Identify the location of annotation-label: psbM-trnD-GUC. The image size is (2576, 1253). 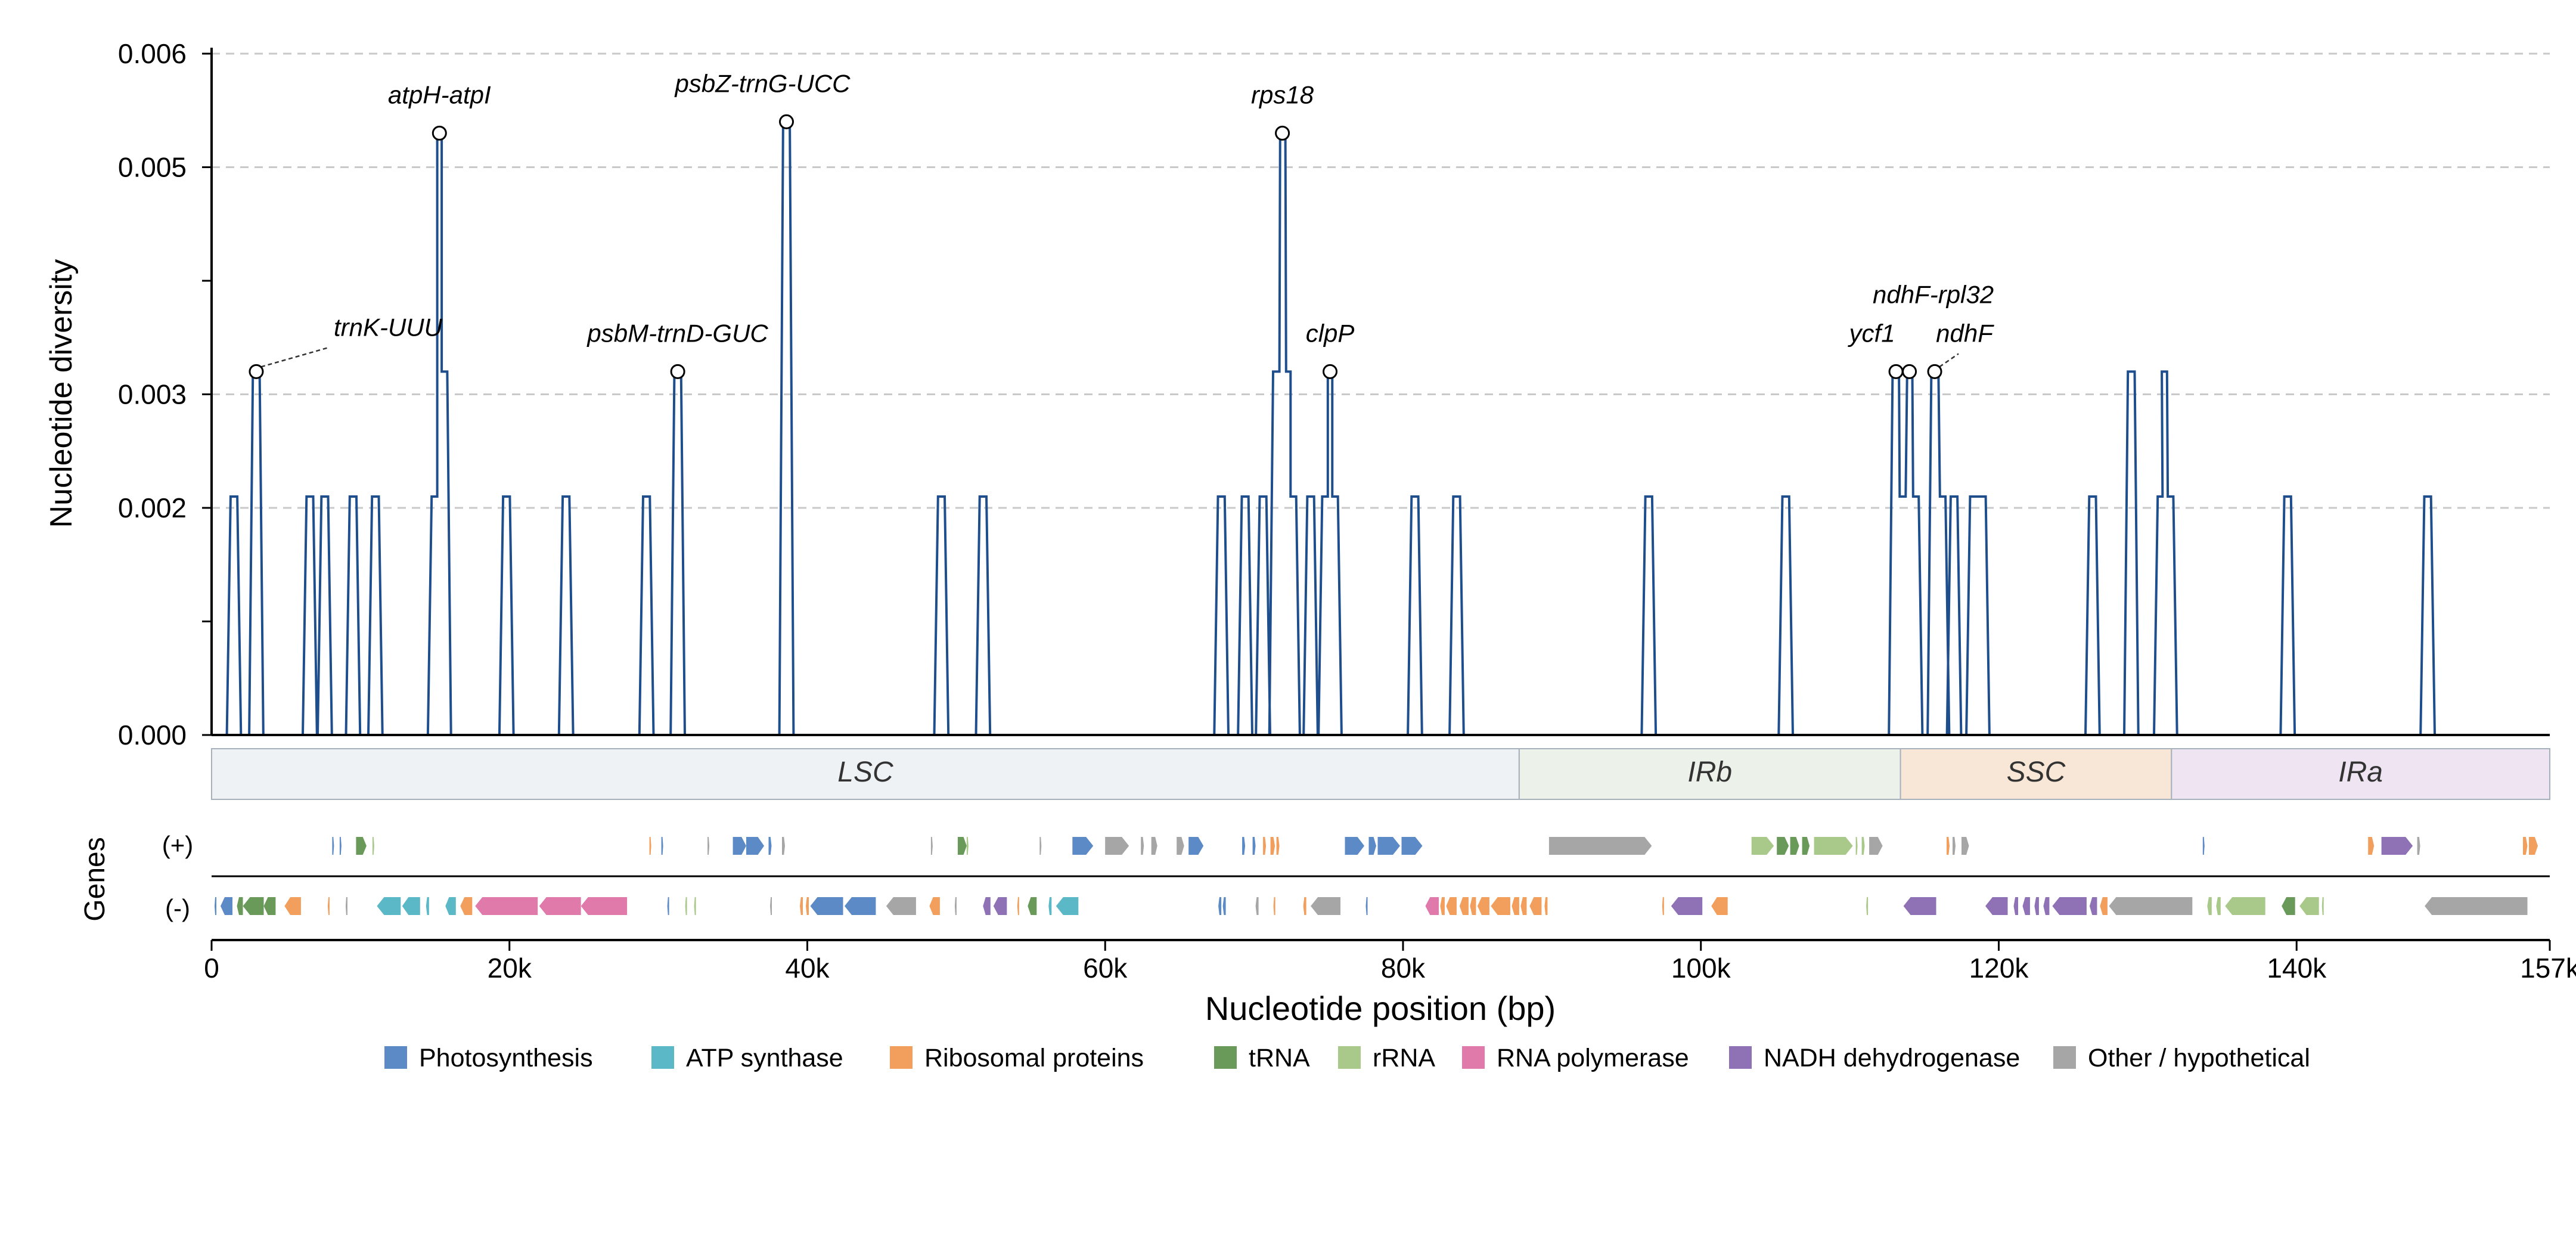
(677, 333).